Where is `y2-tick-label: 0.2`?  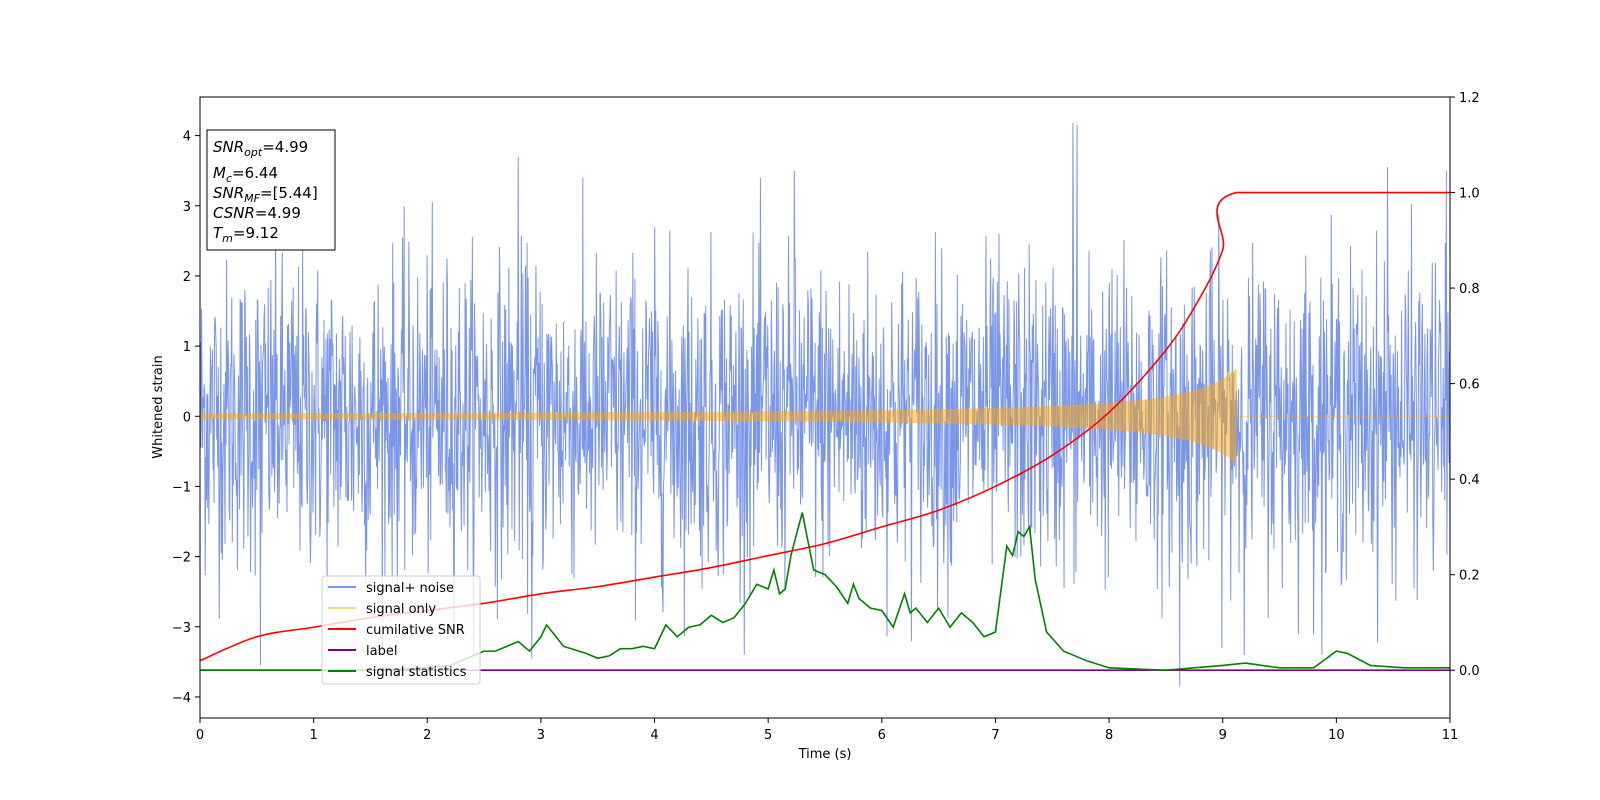 y2-tick-label: 0.2 is located at coordinates (1469, 576).